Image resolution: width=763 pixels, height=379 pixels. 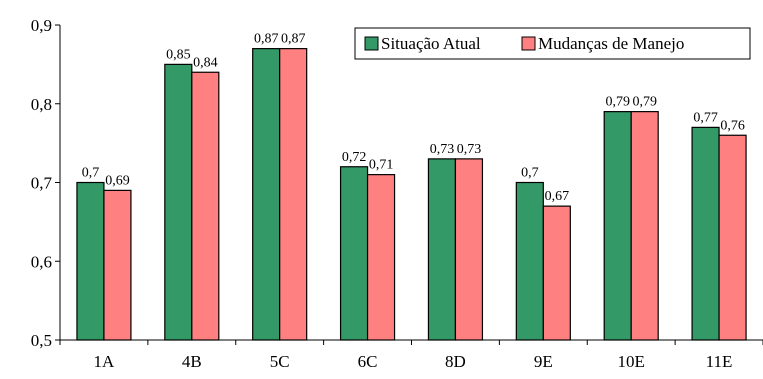 I want to click on data-label-situacao-atual-1A: 0,7, so click(x=91, y=173).